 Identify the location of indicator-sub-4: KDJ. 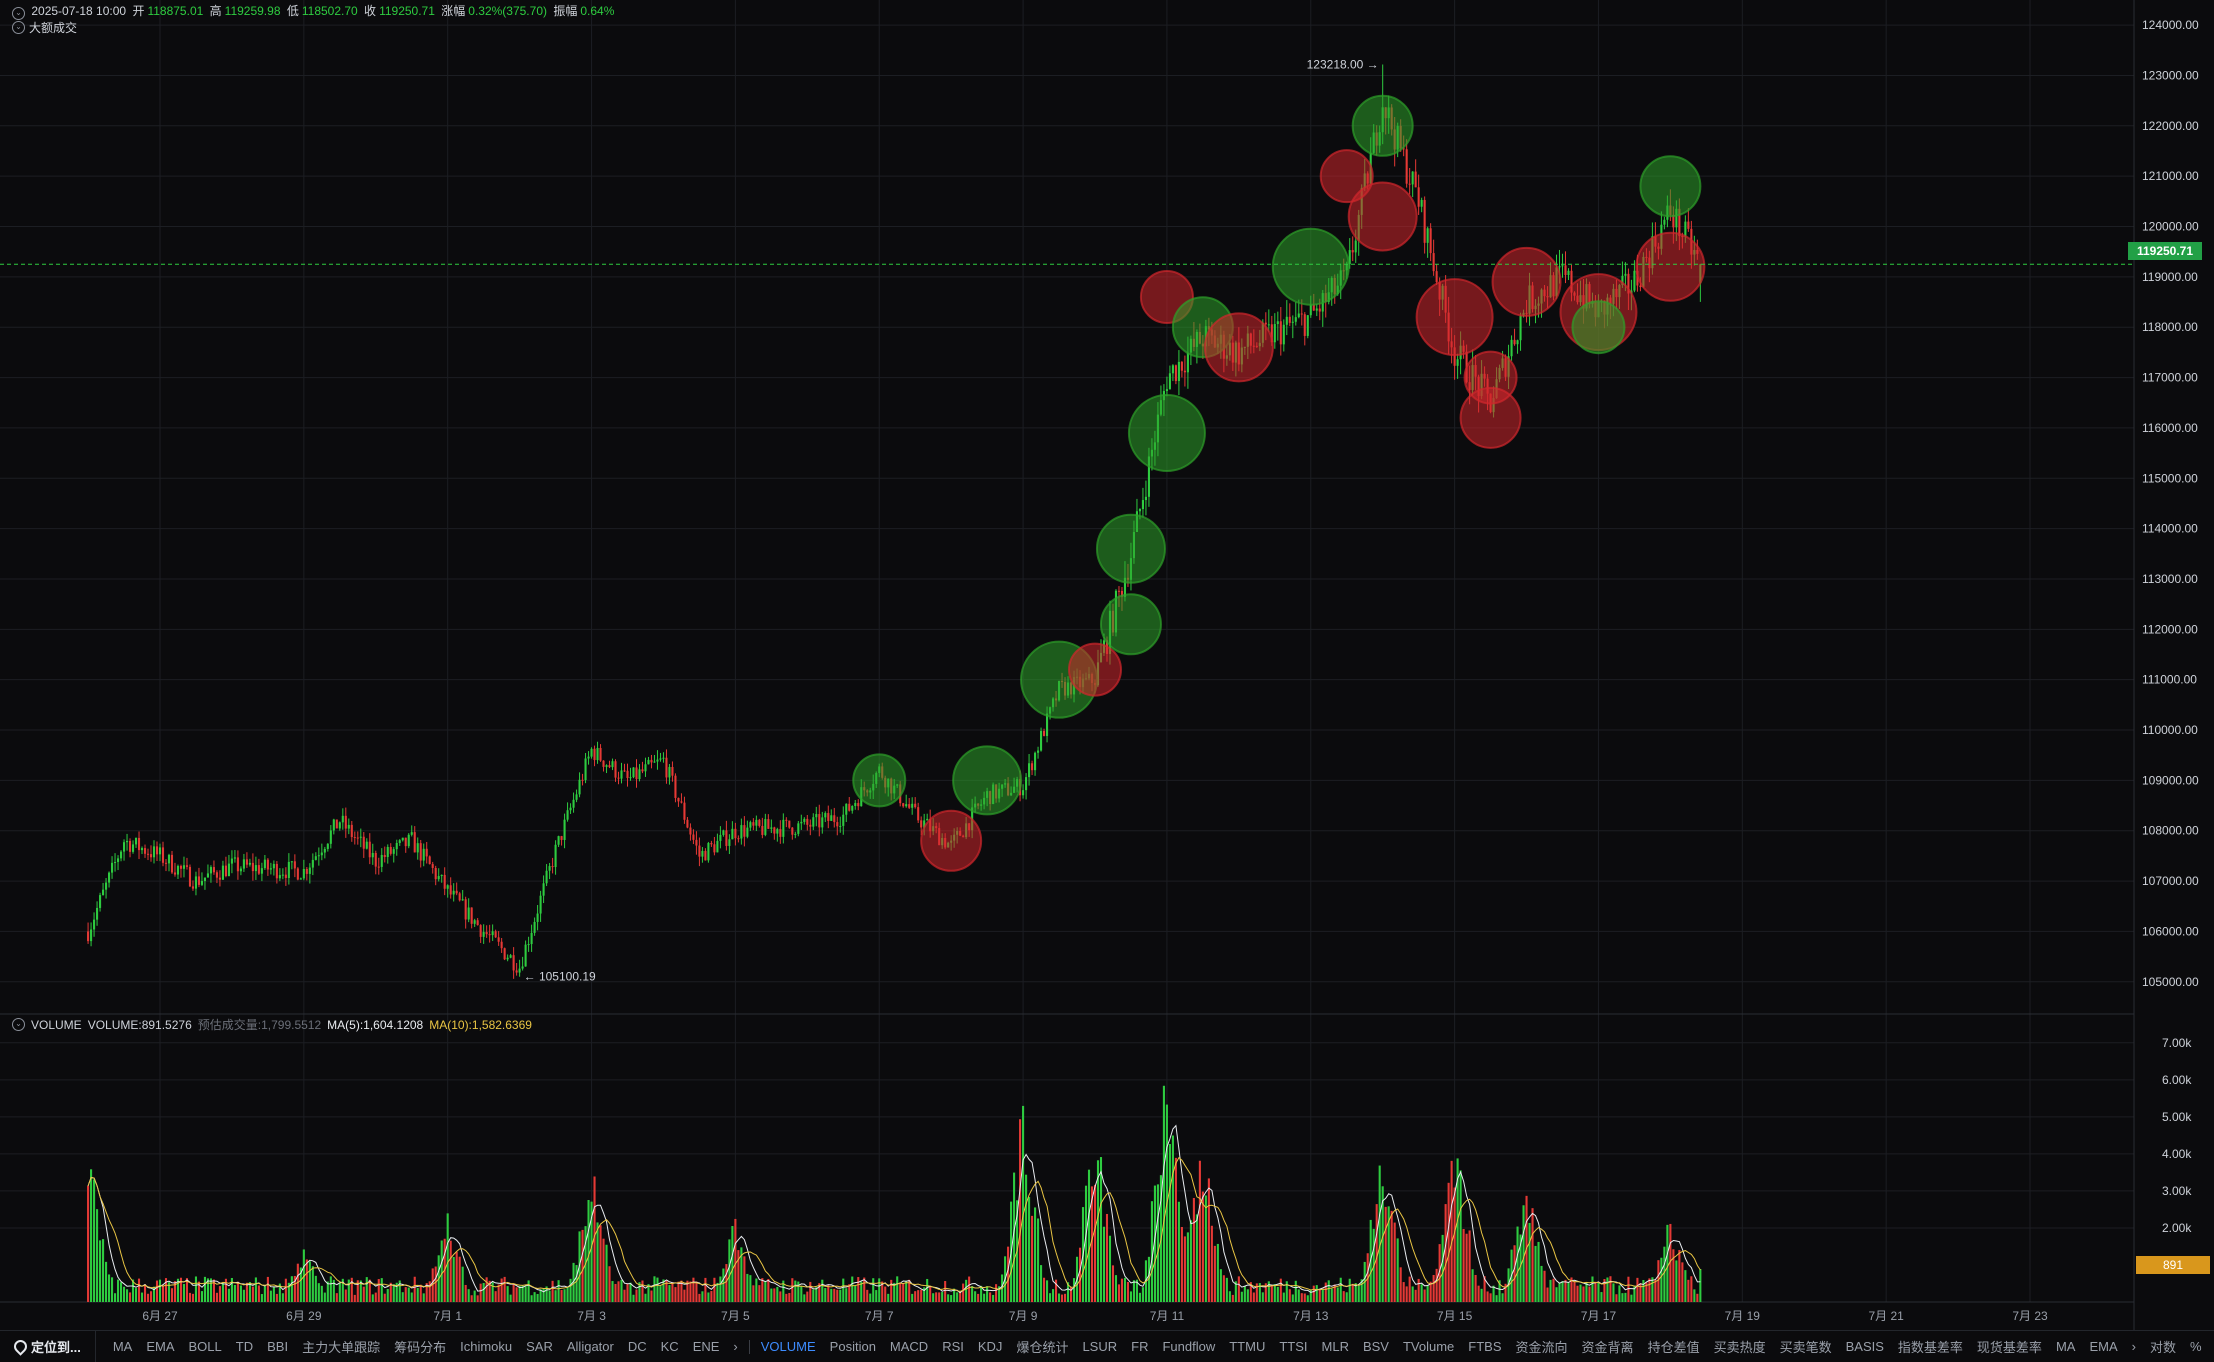
(990, 1346).